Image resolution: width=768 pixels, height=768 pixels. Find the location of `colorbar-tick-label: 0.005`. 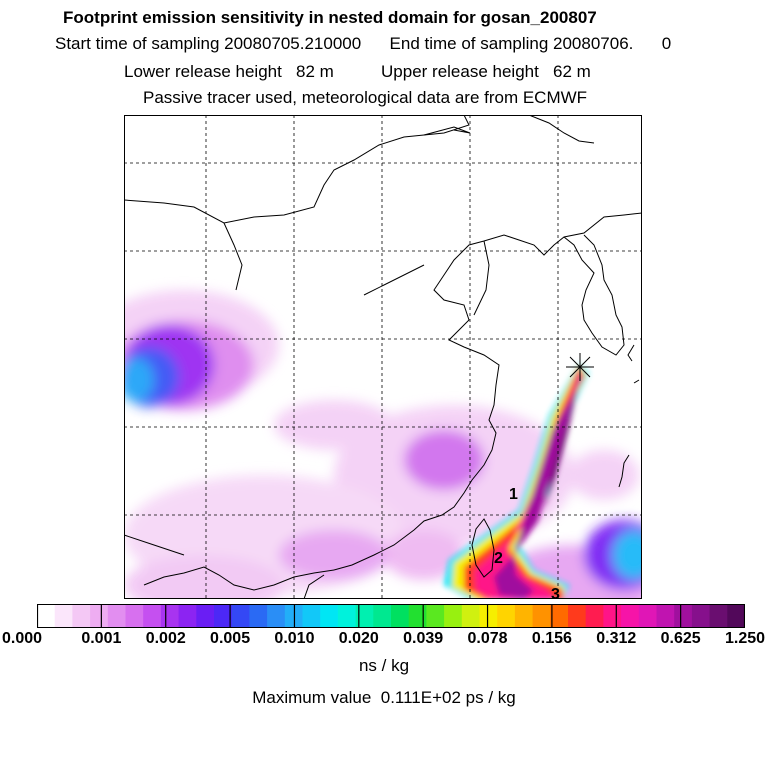

colorbar-tick-label: 0.005 is located at coordinates (230, 638).